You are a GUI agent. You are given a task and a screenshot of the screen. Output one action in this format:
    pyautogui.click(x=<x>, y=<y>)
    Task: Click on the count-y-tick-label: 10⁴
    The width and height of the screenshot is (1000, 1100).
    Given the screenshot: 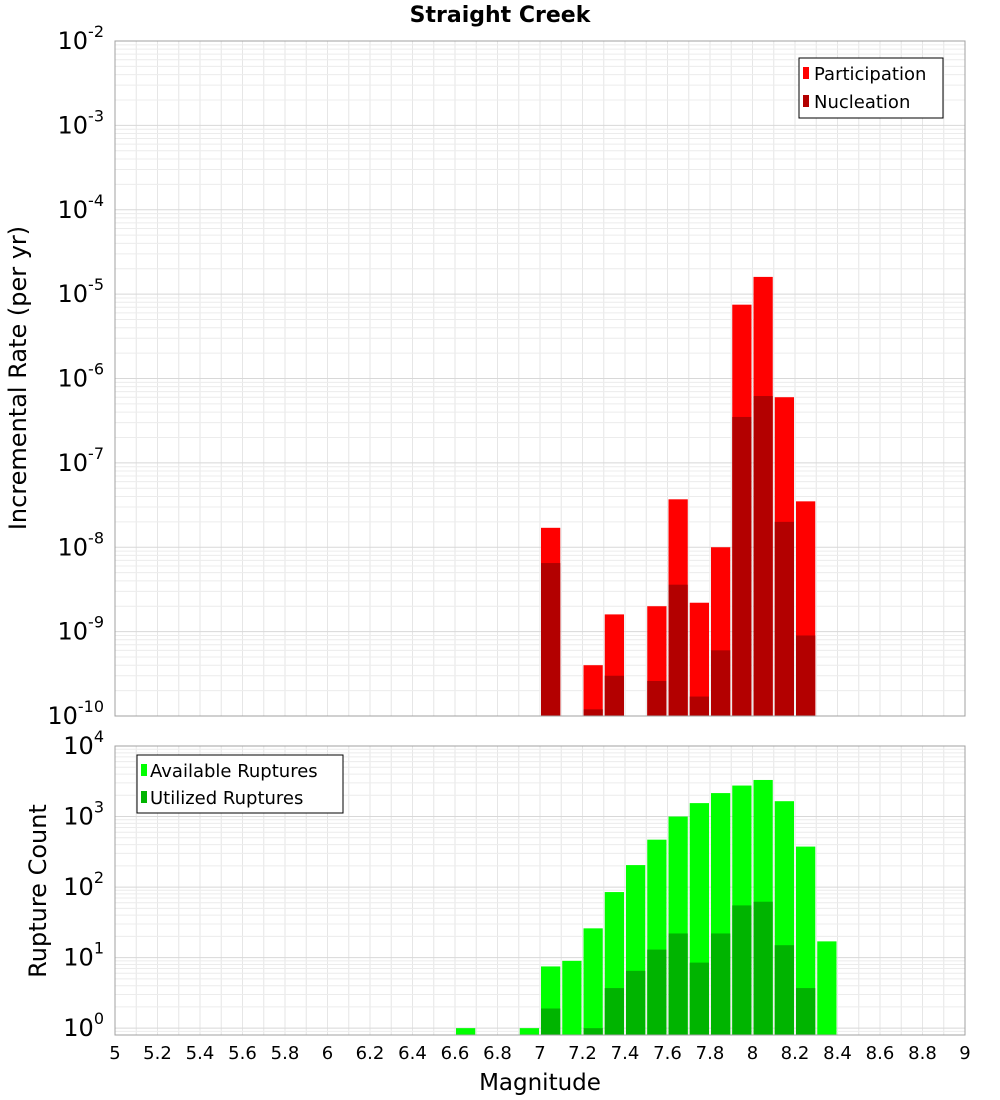 What is the action you would take?
    pyautogui.click(x=83, y=743)
    